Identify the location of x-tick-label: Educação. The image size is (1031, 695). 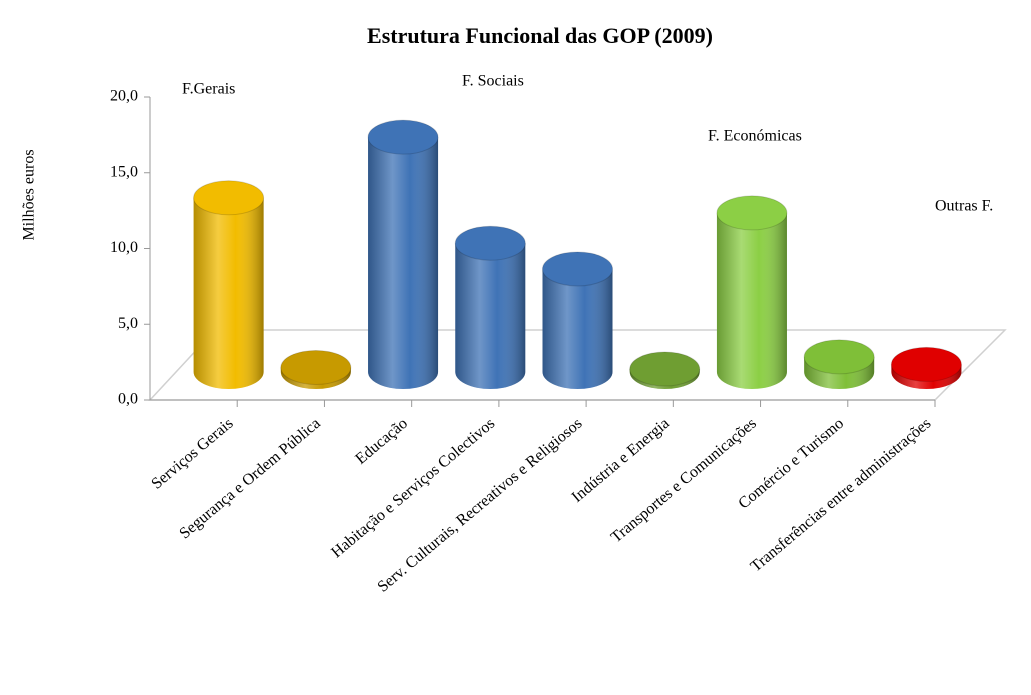
(381, 441).